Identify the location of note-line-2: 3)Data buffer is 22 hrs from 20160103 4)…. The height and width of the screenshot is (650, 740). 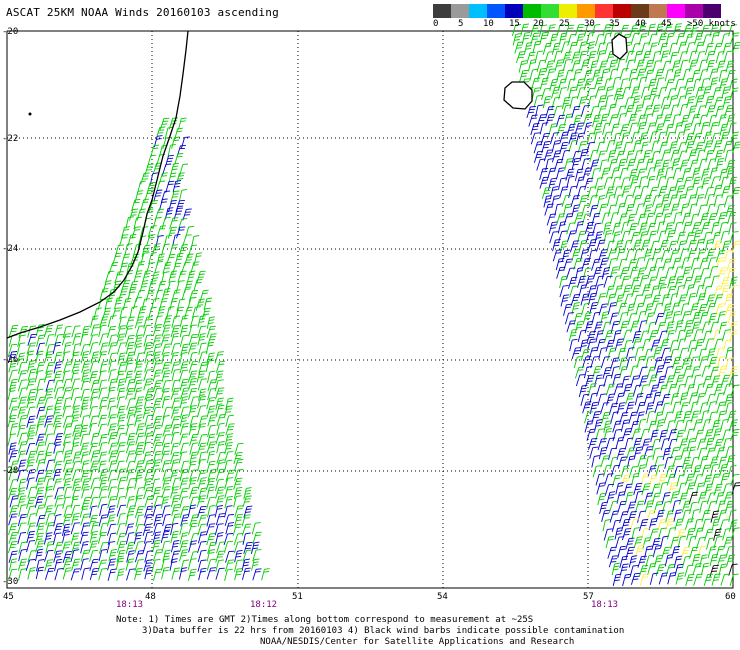
(383, 631).